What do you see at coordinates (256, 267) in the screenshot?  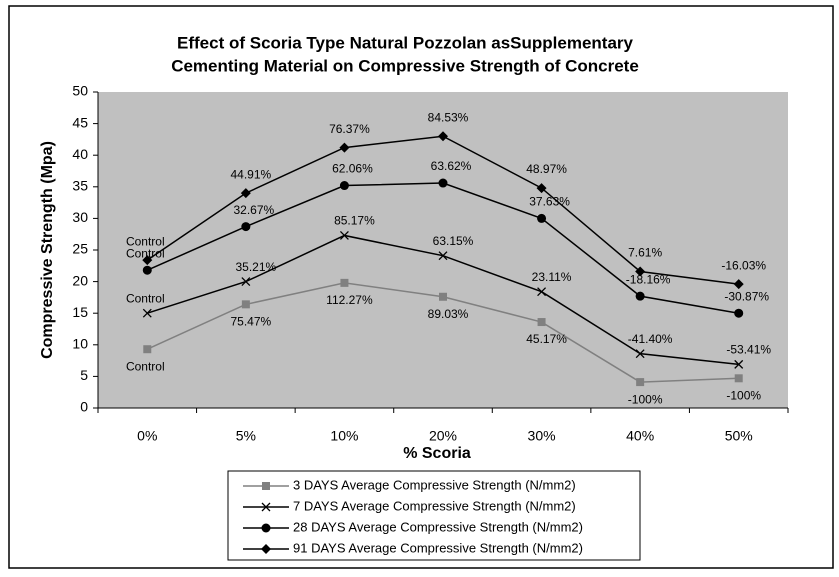 I see `data-label: 35.21%` at bounding box center [256, 267].